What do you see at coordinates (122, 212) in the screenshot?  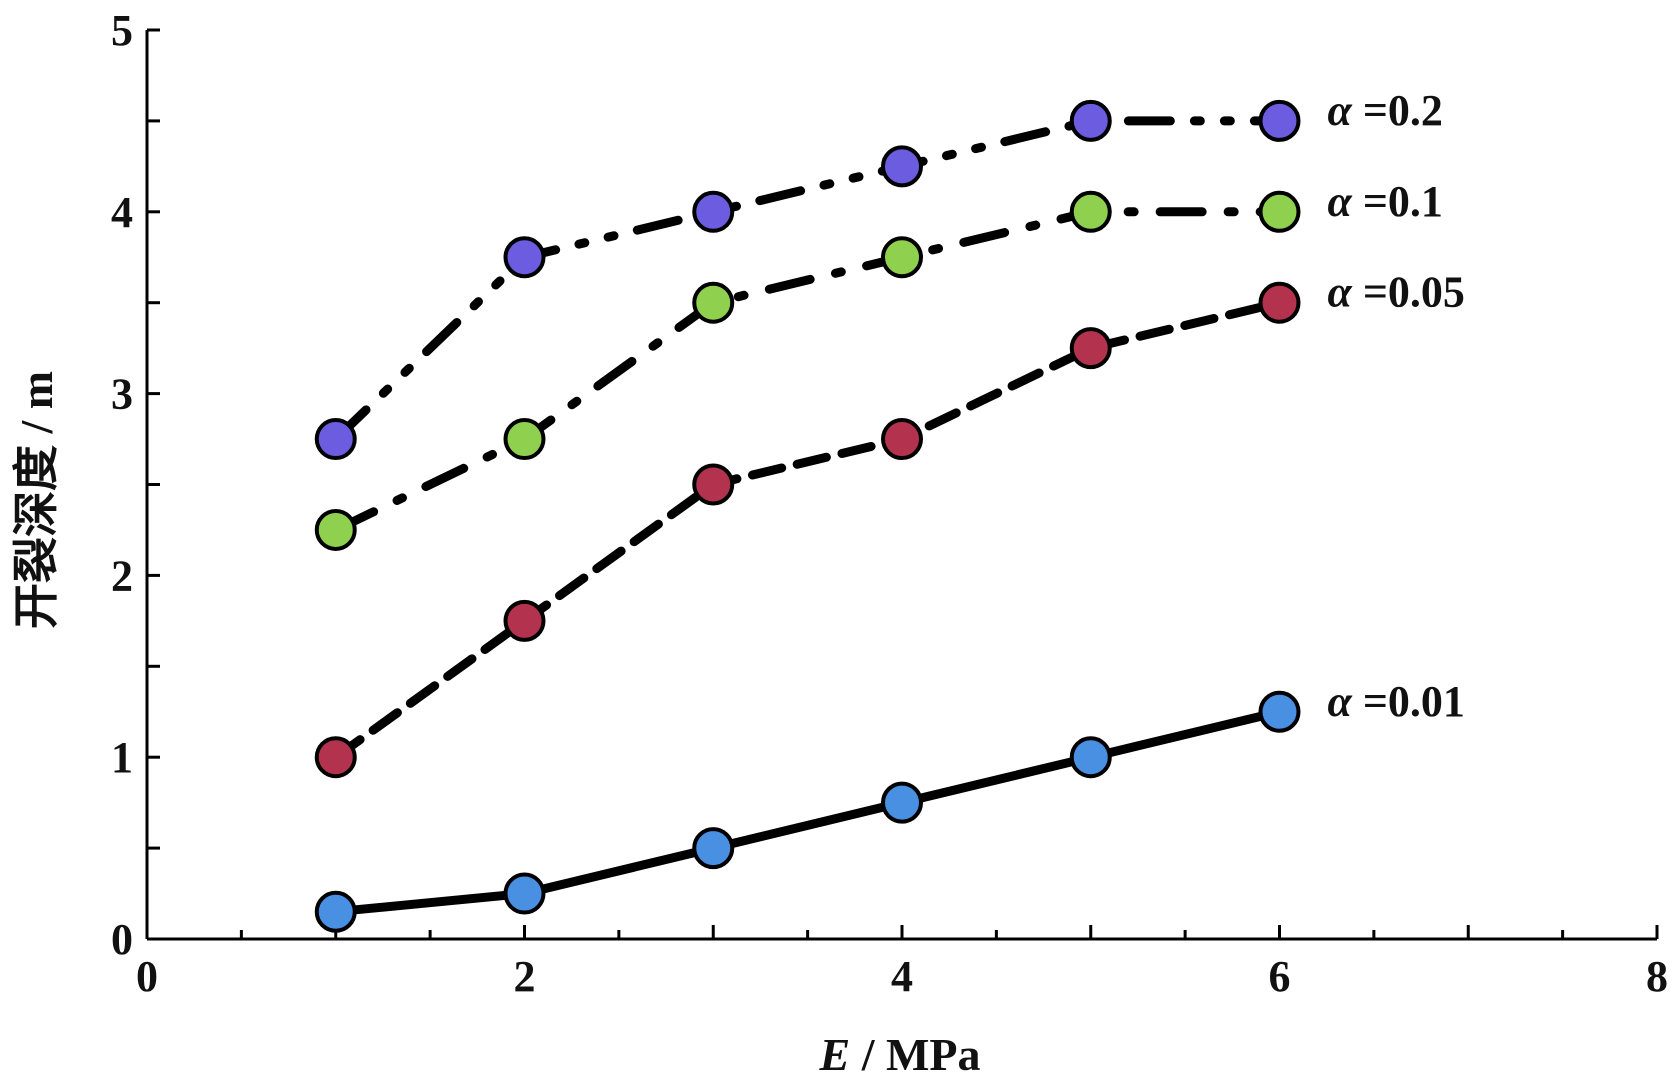 I see `y-tick-label: 4` at bounding box center [122, 212].